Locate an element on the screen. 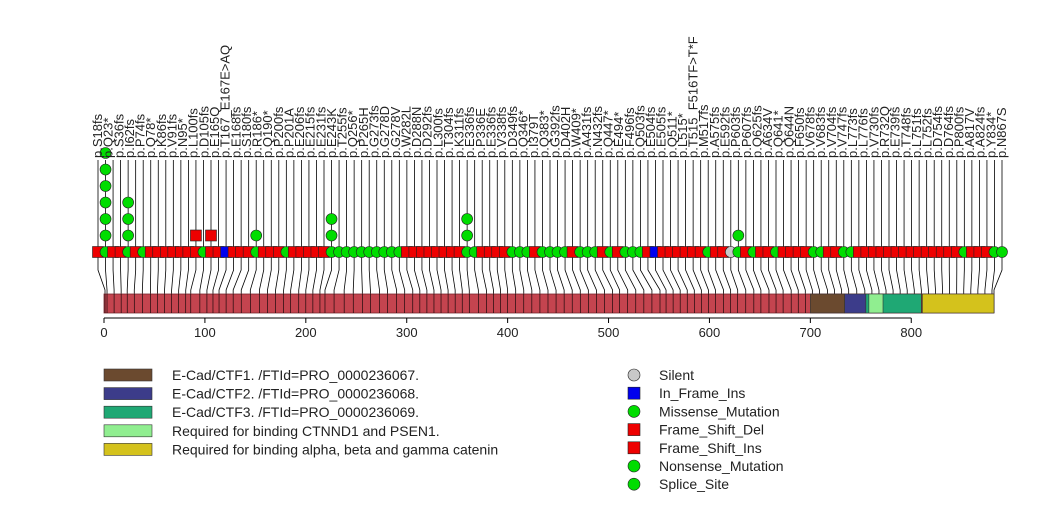 Image resolution: width=1047 pixels, height=524 pixels. mutation-label: p.P336E is located at coordinates (480, 133).